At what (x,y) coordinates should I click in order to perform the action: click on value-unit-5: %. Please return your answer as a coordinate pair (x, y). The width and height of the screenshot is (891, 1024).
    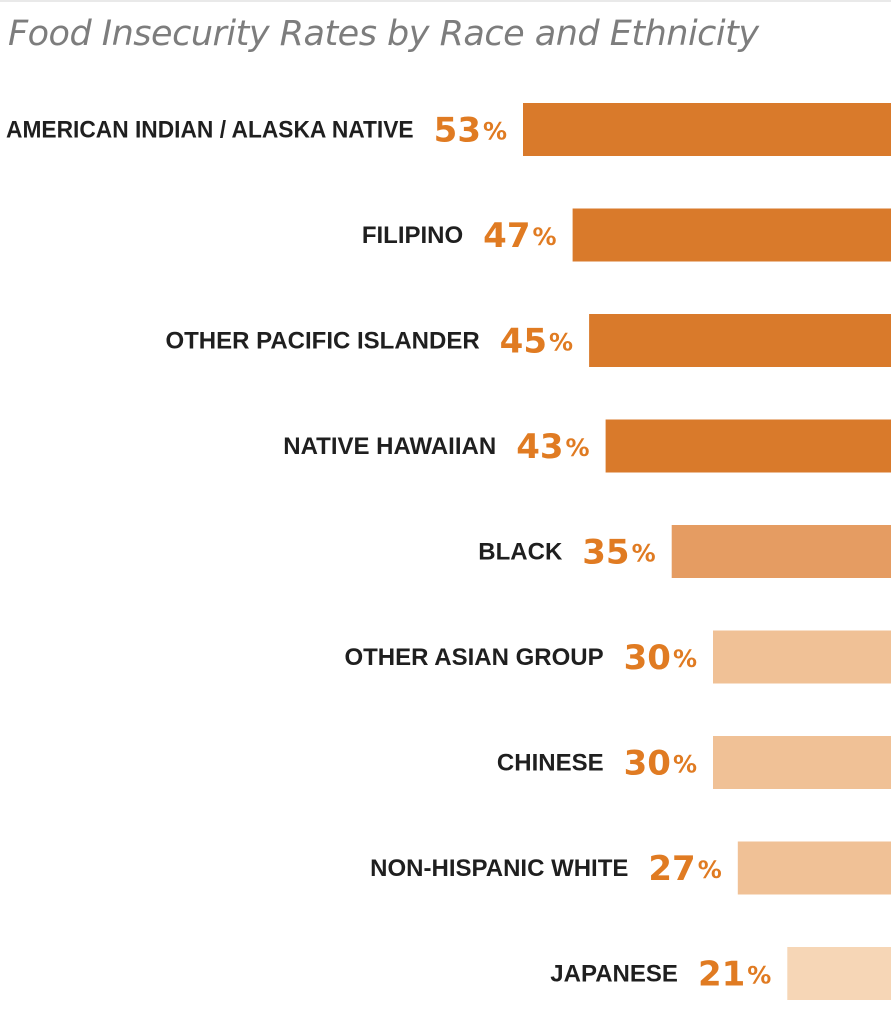
    Looking at the image, I should click on (685, 659).